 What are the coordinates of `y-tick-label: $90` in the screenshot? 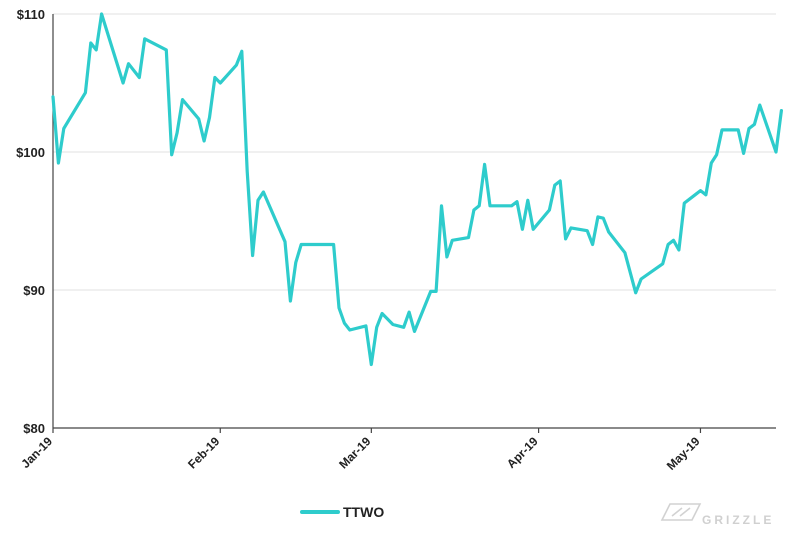 It's located at (34, 290).